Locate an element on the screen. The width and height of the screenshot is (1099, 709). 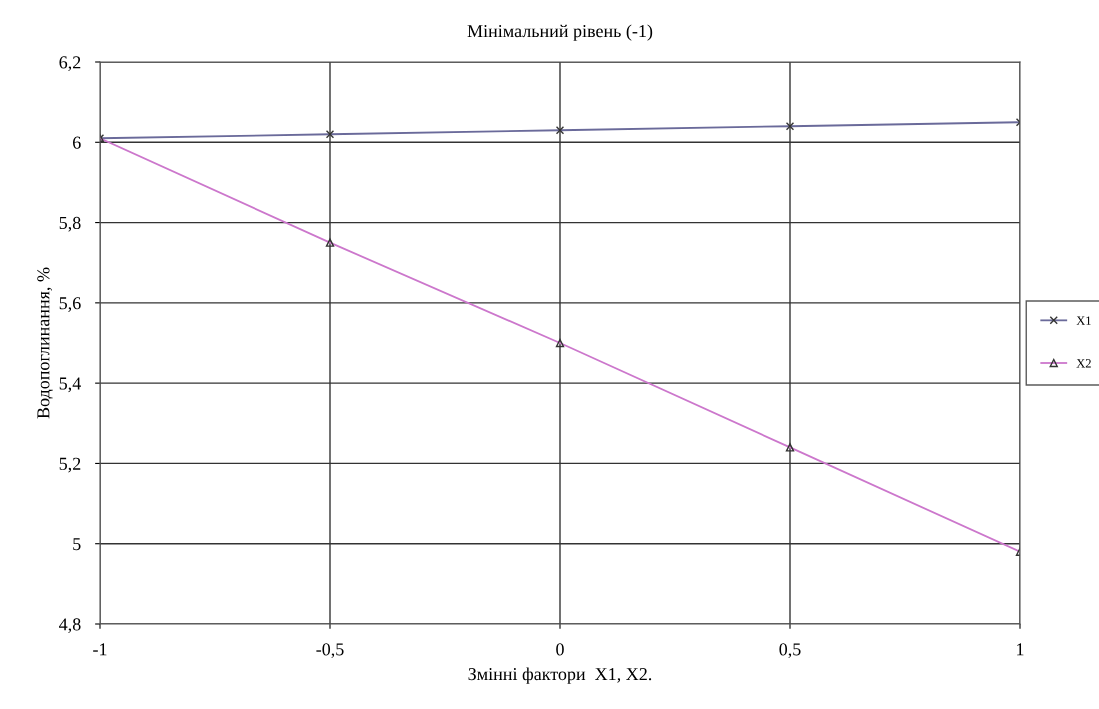
y-tick-label: 6,2 is located at coordinates (70, 64).